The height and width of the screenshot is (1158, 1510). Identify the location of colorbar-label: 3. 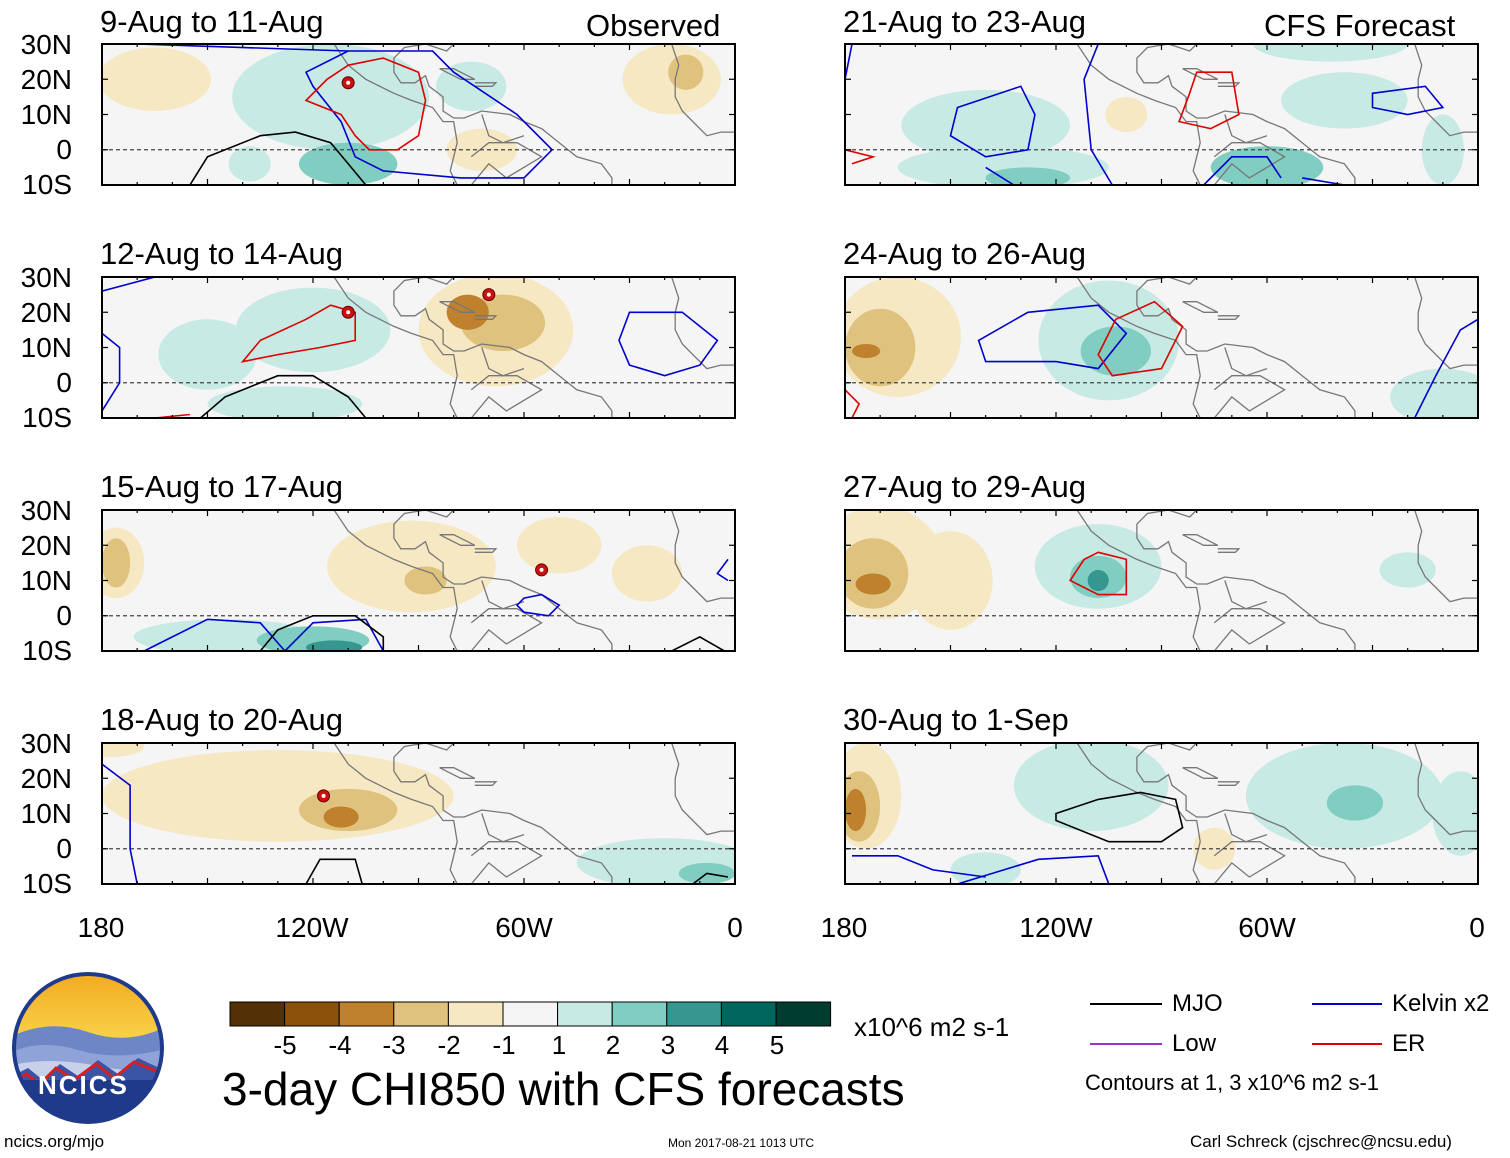
(668, 1045).